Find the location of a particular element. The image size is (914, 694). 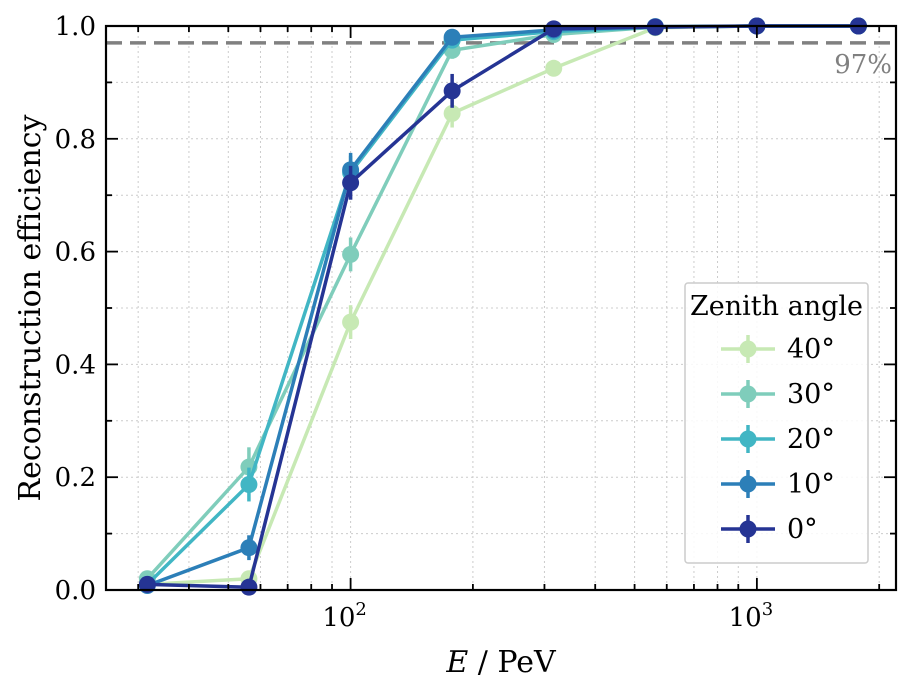

legend: Zenith angle 40° 30° 20° 10° 0° is located at coordinates (776, 423).